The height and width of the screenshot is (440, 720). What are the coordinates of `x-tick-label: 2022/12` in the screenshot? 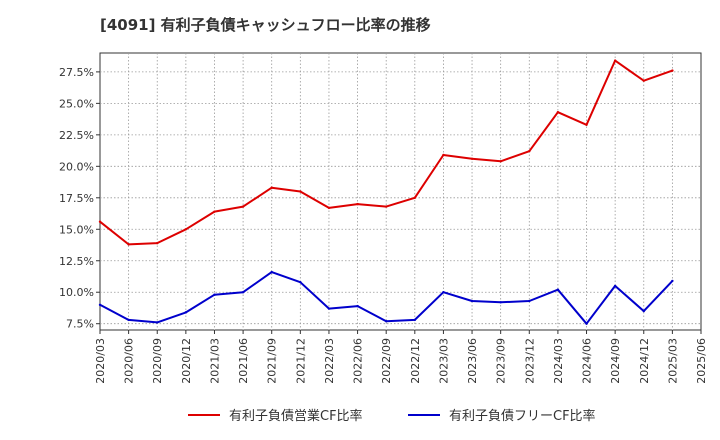 It's located at (415, 361).